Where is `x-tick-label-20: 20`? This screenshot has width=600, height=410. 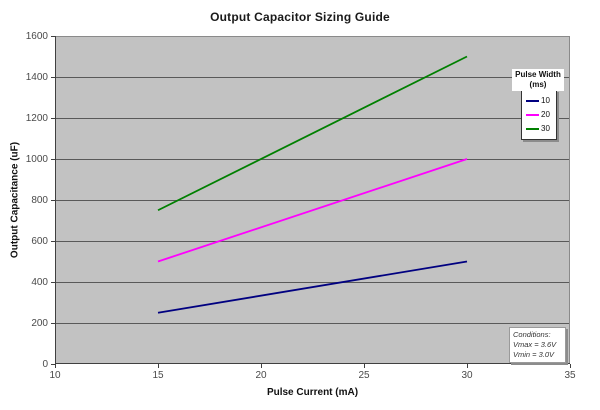
x-tick-label-20: 20 is located at coordinates (261, 375).